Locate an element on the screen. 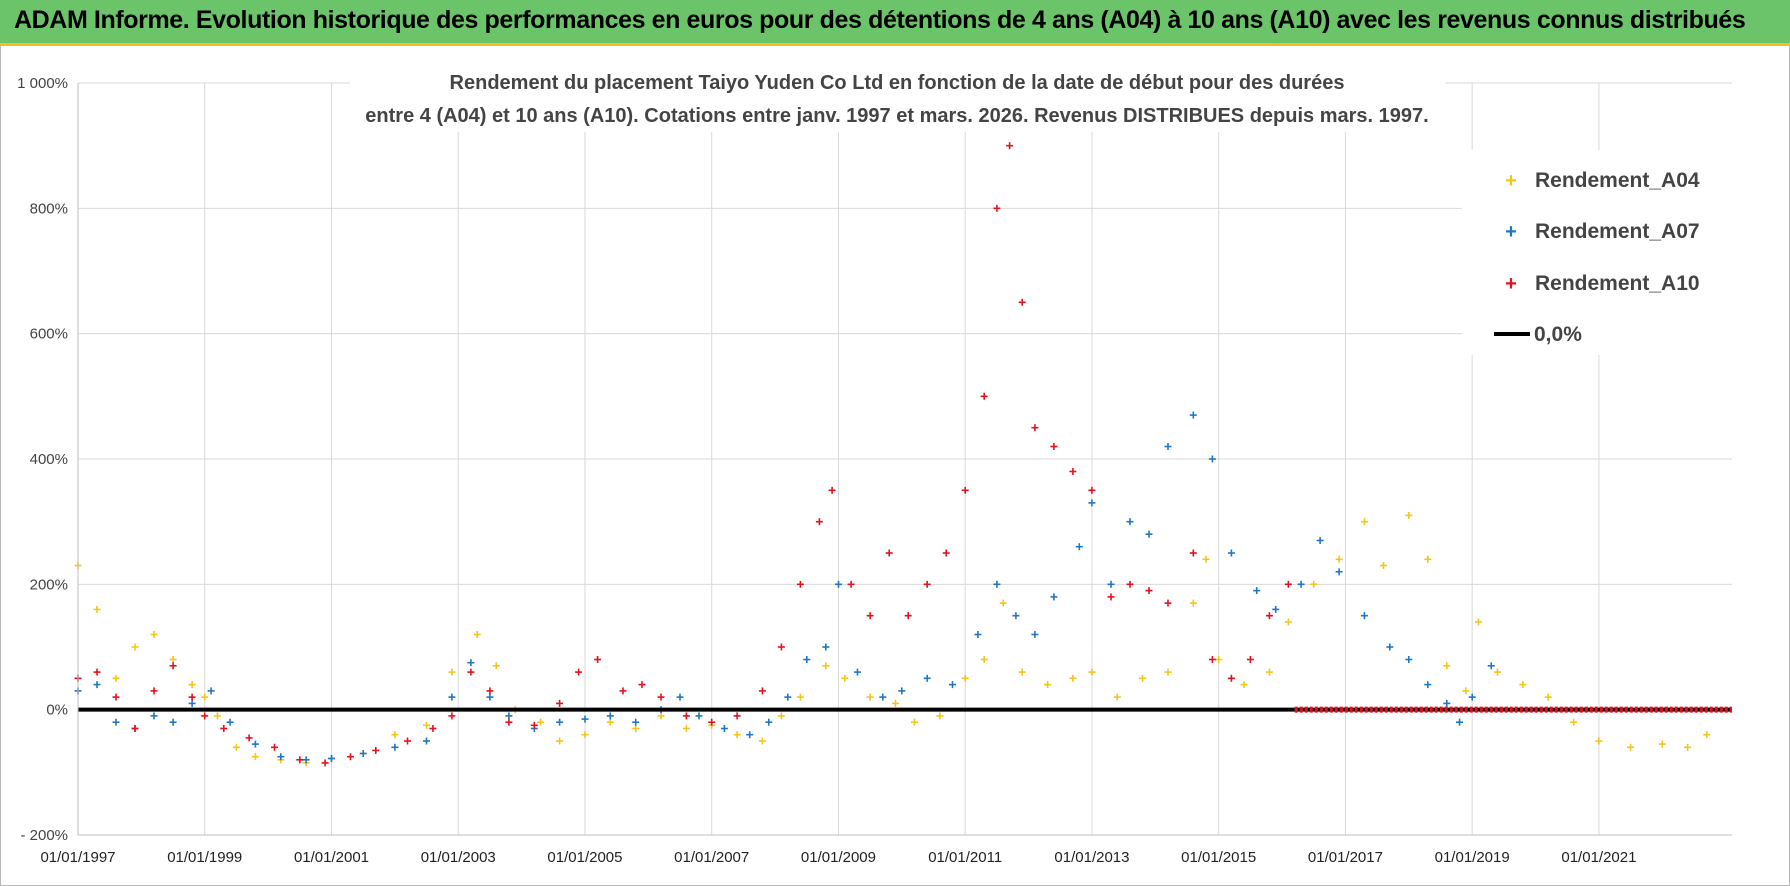  x-tick-label: 01/01/2017 is located at coordinates (1345, 857).